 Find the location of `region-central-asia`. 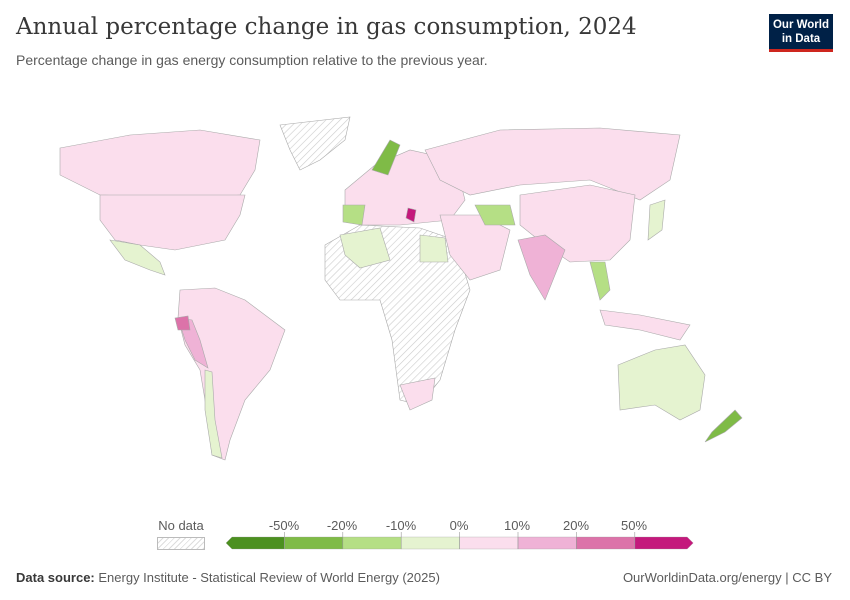

region-central-asia is located at coordinates (495, 215).